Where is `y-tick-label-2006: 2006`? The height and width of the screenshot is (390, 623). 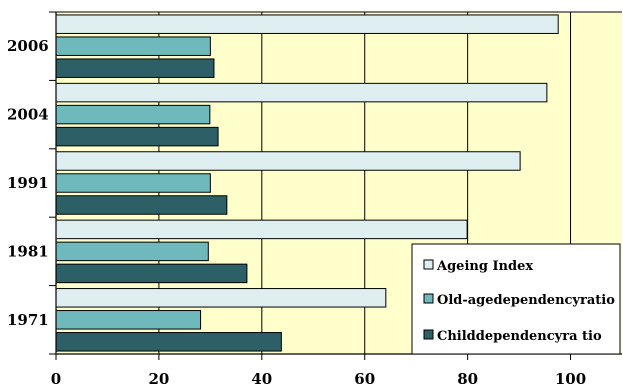 y-tick-label-2006: 2006 is located at coordinates (28, 46).